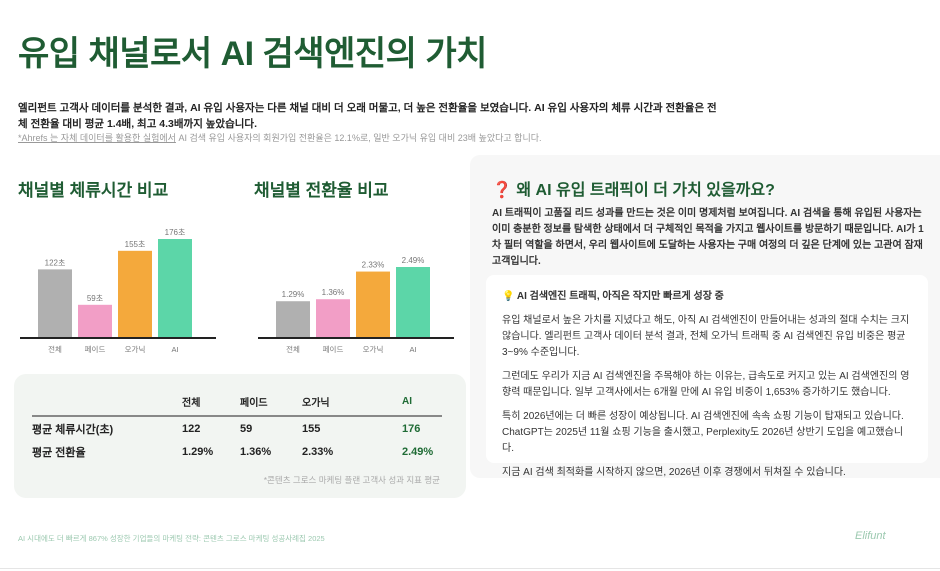 This screenshot has height=571, width=940. Describe the element at coordinates (321, 190) in the screenshot. I see `chart-title-conversion: 채널별 전환율 비교` at that location.